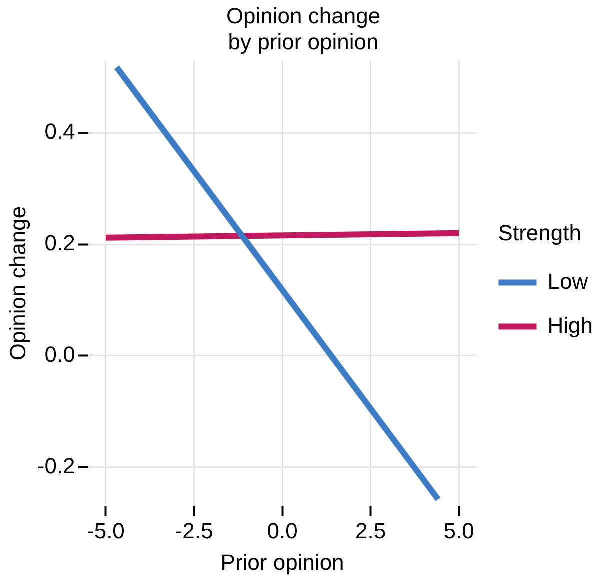 The image size is (607, 583). I want to click on legend-label: High, so click(571, 325).